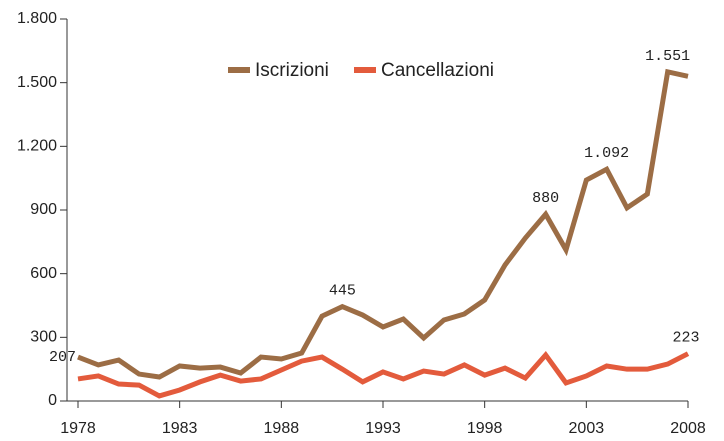  Describe the element at coordinates (52, 400) in the screenshot. I see `y-tick-label: 0` at that location.